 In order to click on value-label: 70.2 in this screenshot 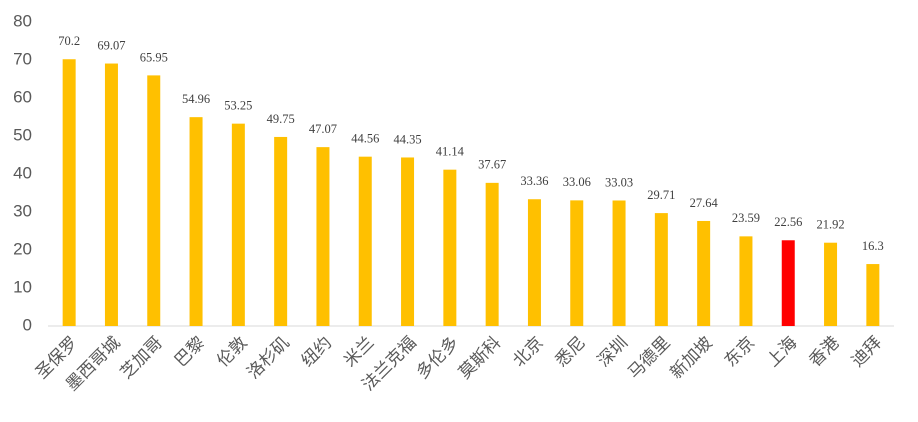, I will do `click(69, 41)`.